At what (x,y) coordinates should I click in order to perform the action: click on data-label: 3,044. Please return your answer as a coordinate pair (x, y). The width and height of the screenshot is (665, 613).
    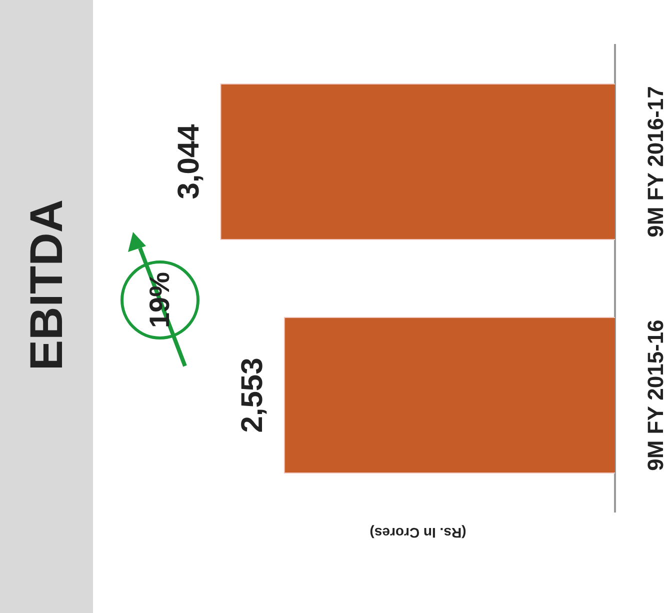
    Looking at the image, I should click on (189, 162).